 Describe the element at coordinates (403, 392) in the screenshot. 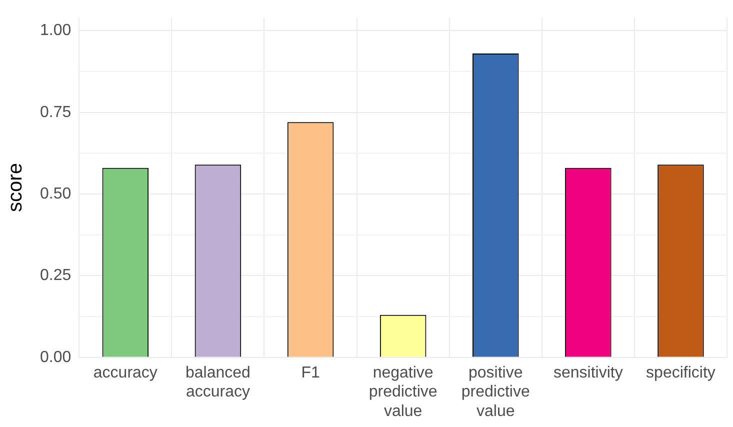

I see `x-tick-label: negative predictive value` at that location.